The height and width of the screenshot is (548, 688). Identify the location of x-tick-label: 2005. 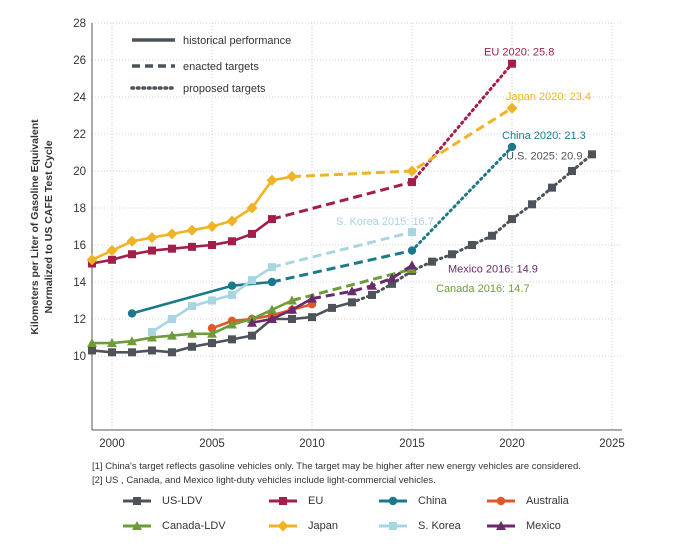
(212, 444).